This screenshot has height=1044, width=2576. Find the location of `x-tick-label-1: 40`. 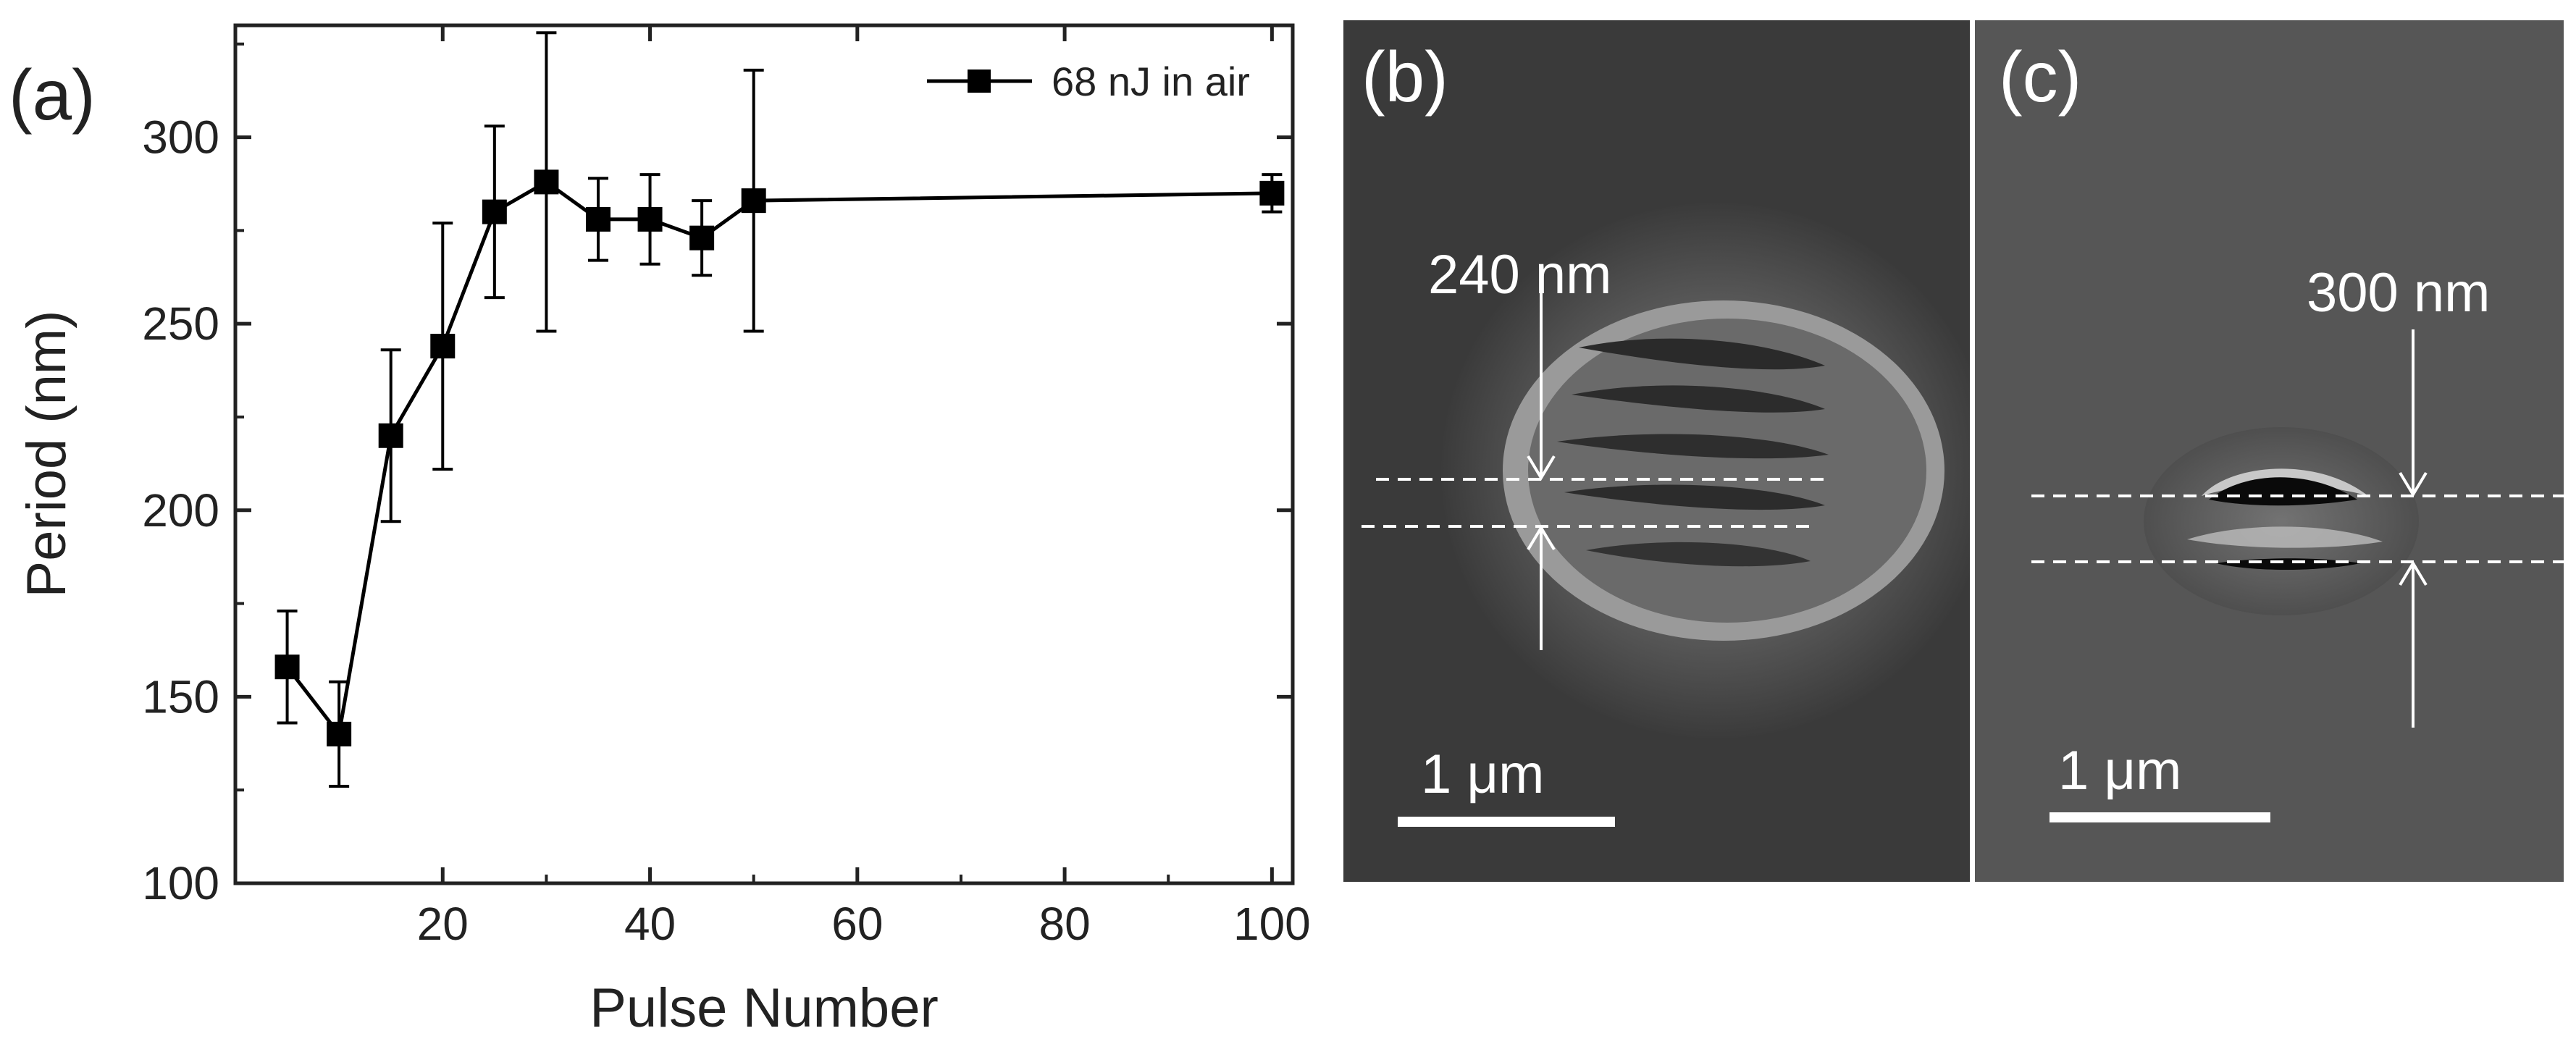

x-tick-label-1: 40 is located at coordinates (650, 924).